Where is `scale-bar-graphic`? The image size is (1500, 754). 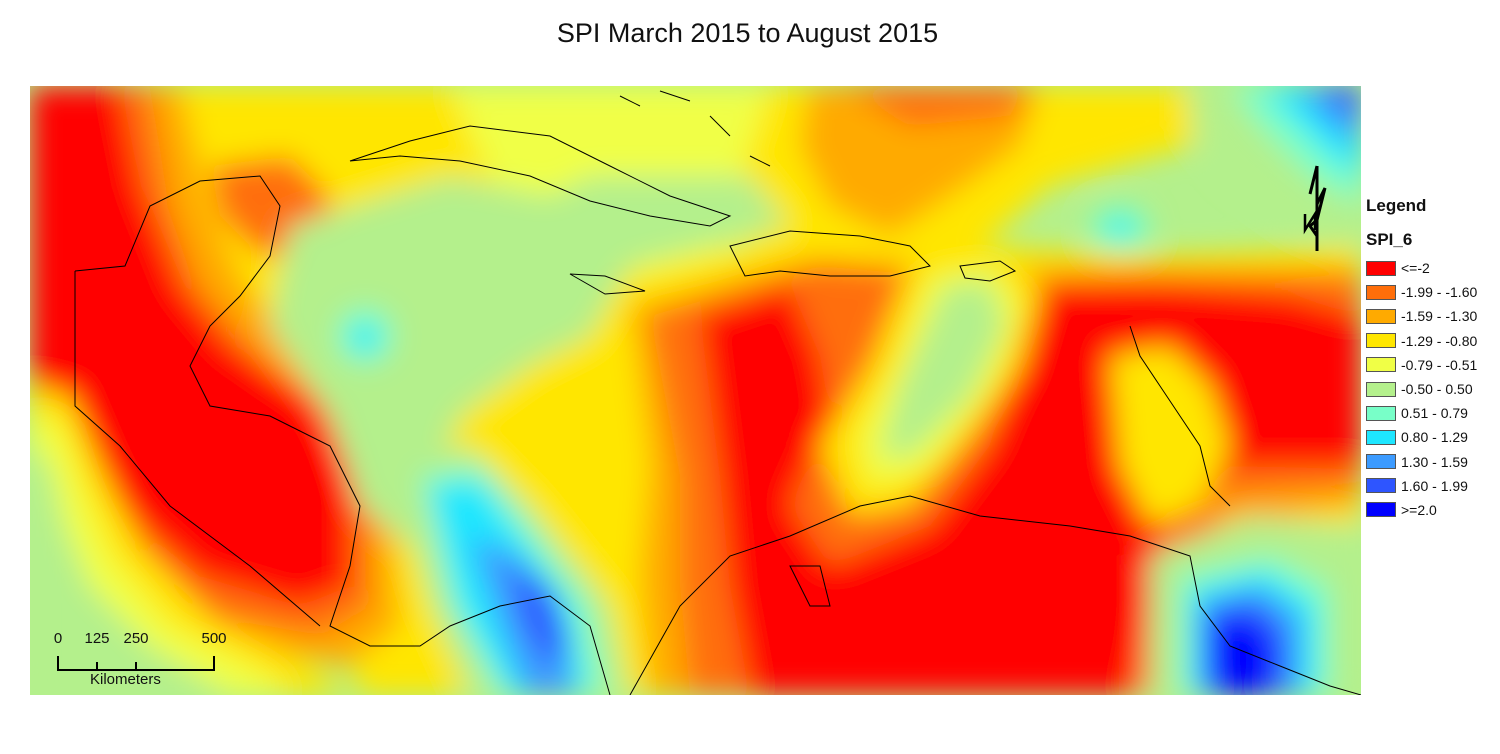
scale-bar-graphic is located at coordinates (136, 663).